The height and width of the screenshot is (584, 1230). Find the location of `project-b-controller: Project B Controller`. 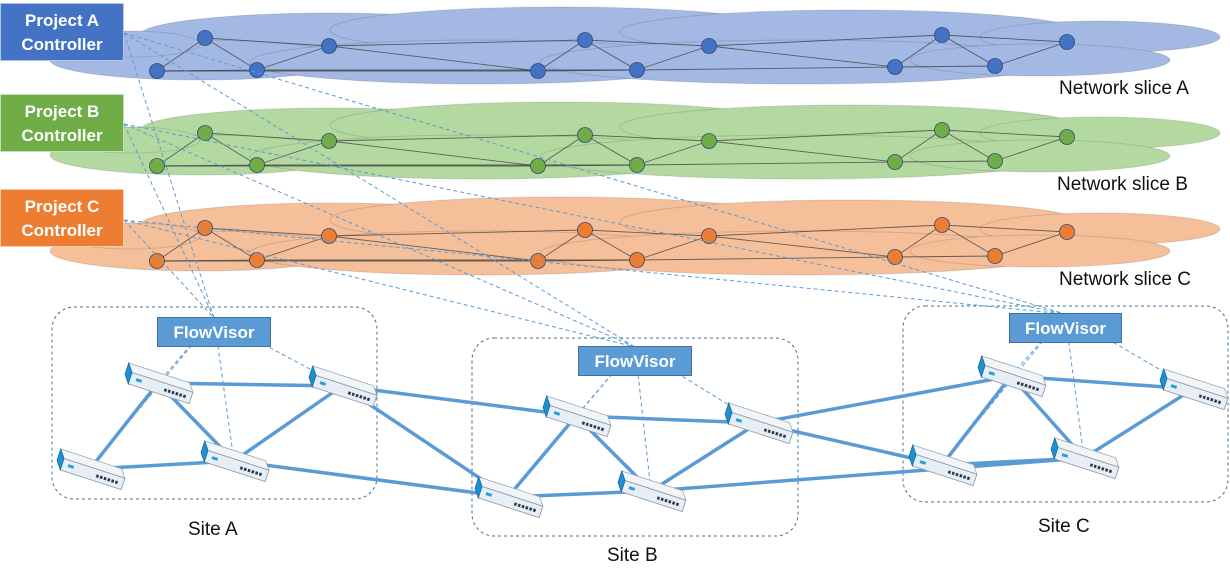

project-b-controller: Project B Controller is located at coordinates (62, 123).